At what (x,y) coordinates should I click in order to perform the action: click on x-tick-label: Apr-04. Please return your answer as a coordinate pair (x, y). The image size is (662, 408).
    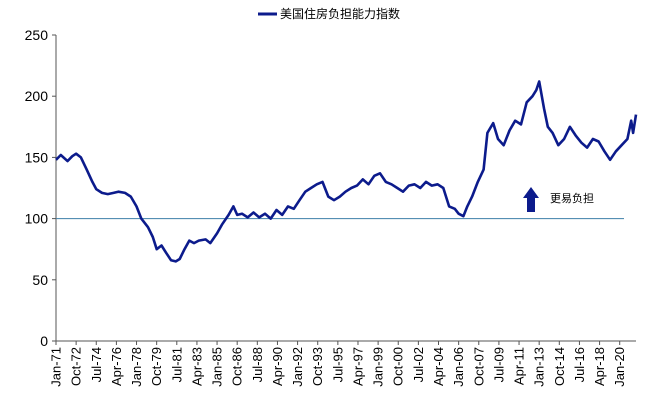
    Looking at the image, I should click on (438, 366).